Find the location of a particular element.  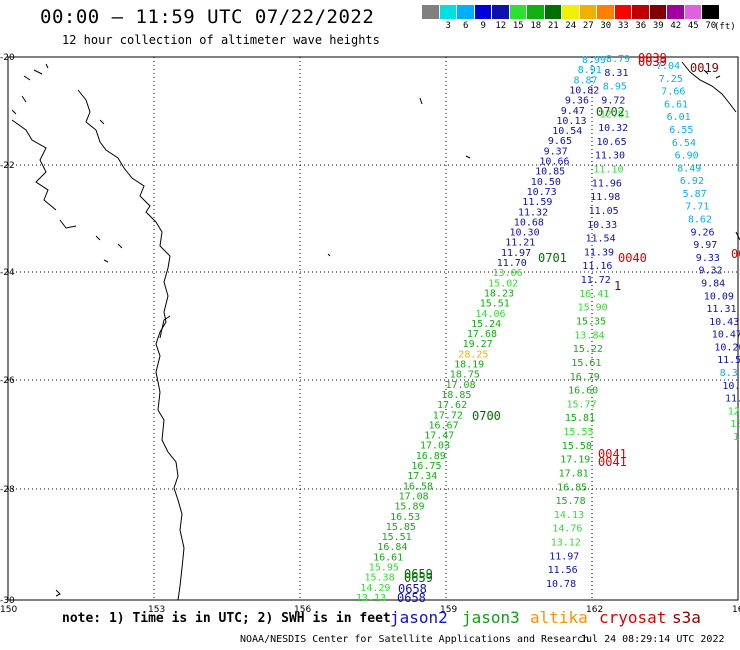

legend-cryosat: cryosat is located at coordinates (632, 617).